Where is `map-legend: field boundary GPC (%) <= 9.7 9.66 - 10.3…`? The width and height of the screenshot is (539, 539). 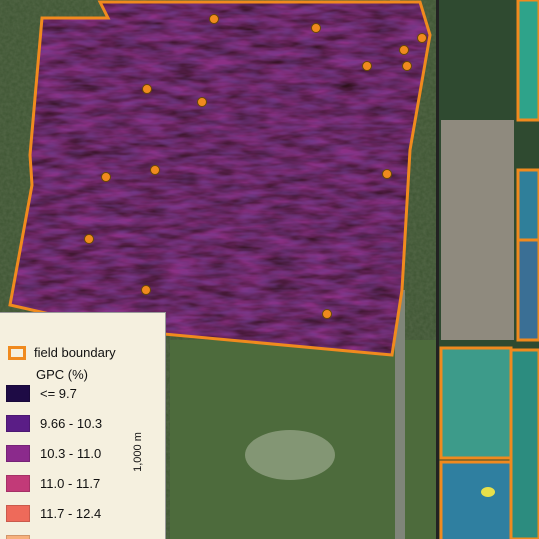
map-legend: field boundary GPC (%) <= 9.7 9.66 - 10.3… is located at coordinates (83, 425).